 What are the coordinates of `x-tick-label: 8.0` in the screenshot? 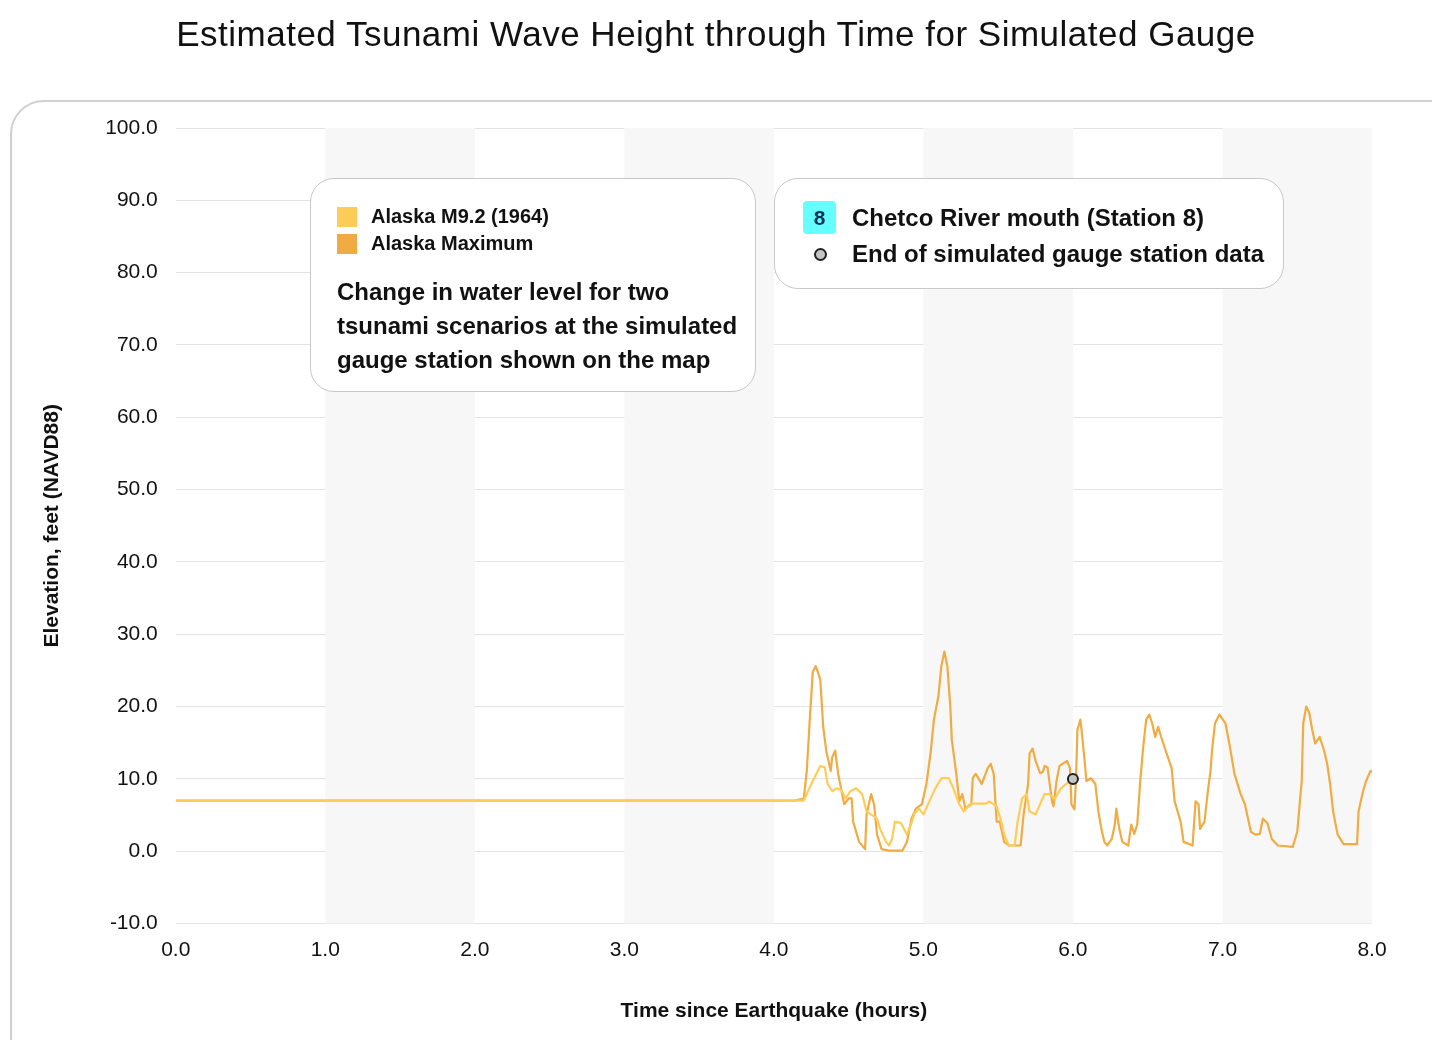 It's located at (1372, 948).